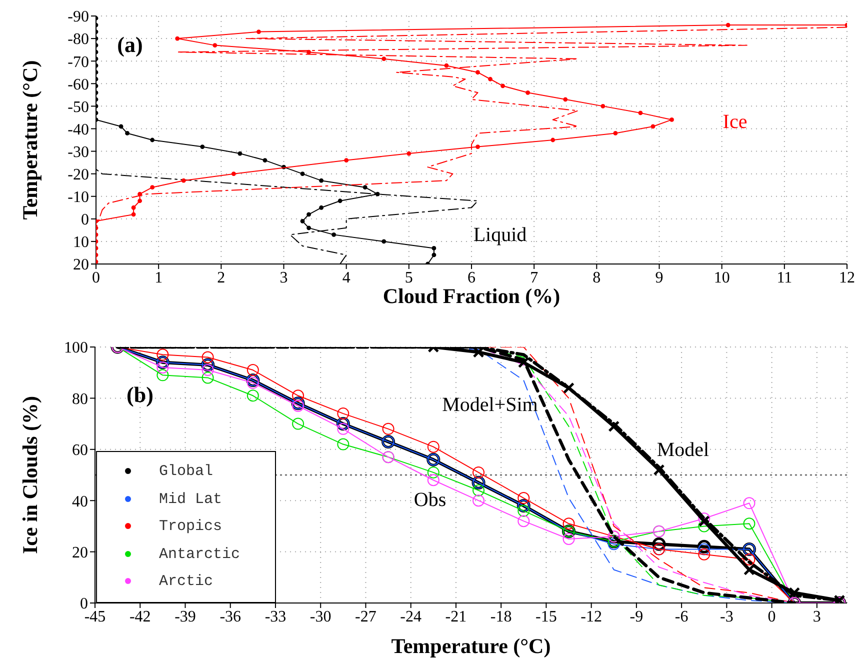 The height and width of the screenshot is (666, 857). Describe the element at coordinates (30, 475) in the screenshot. I see `y-axis-title: Ice in Clouds (%)` at that location.